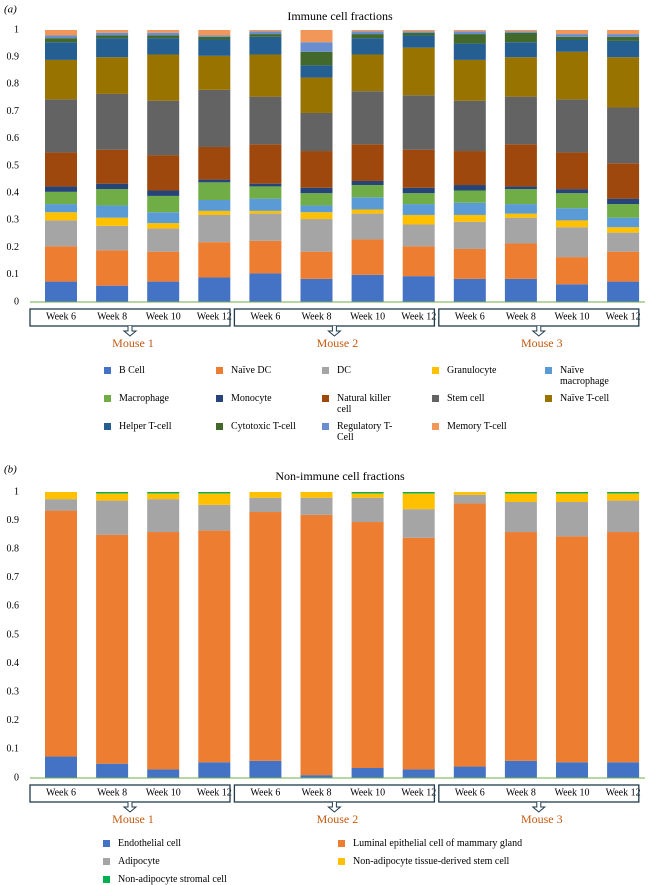  Describe the element at coordinates (112, 792) in the screenshot. I see `x-tick-label: Week 8` at that location.